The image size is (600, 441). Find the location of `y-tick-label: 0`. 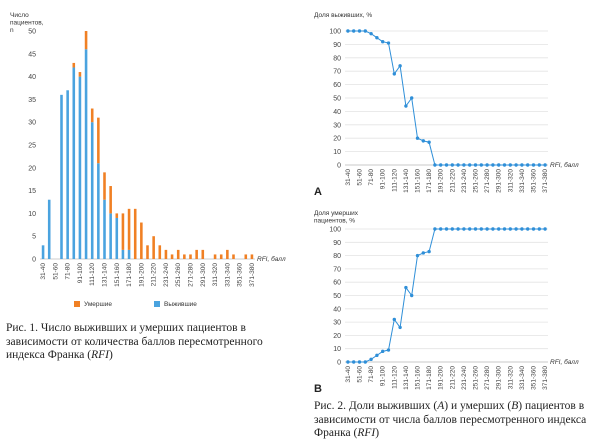

y-tick-label: 0 is located at coordinates (339, 166).